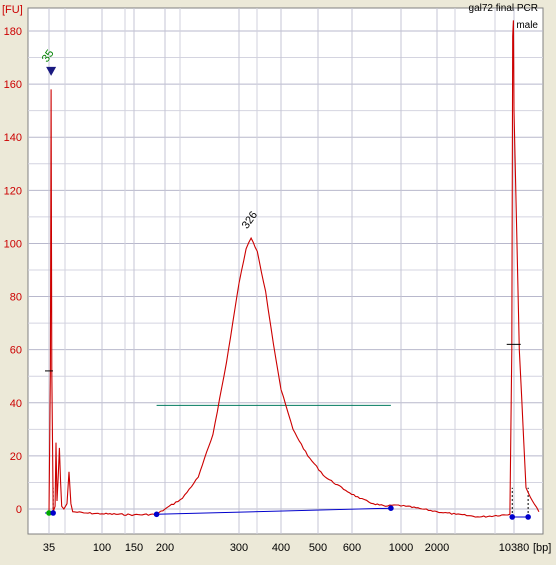 The width and height of the screenshot is (556, 565). What do you see at coordinates (13, 271) in the screenshot?
I see `y-tick-labels: 0 20 40 60 80 100 120 140 160 180` at bounding box center [13, 271].